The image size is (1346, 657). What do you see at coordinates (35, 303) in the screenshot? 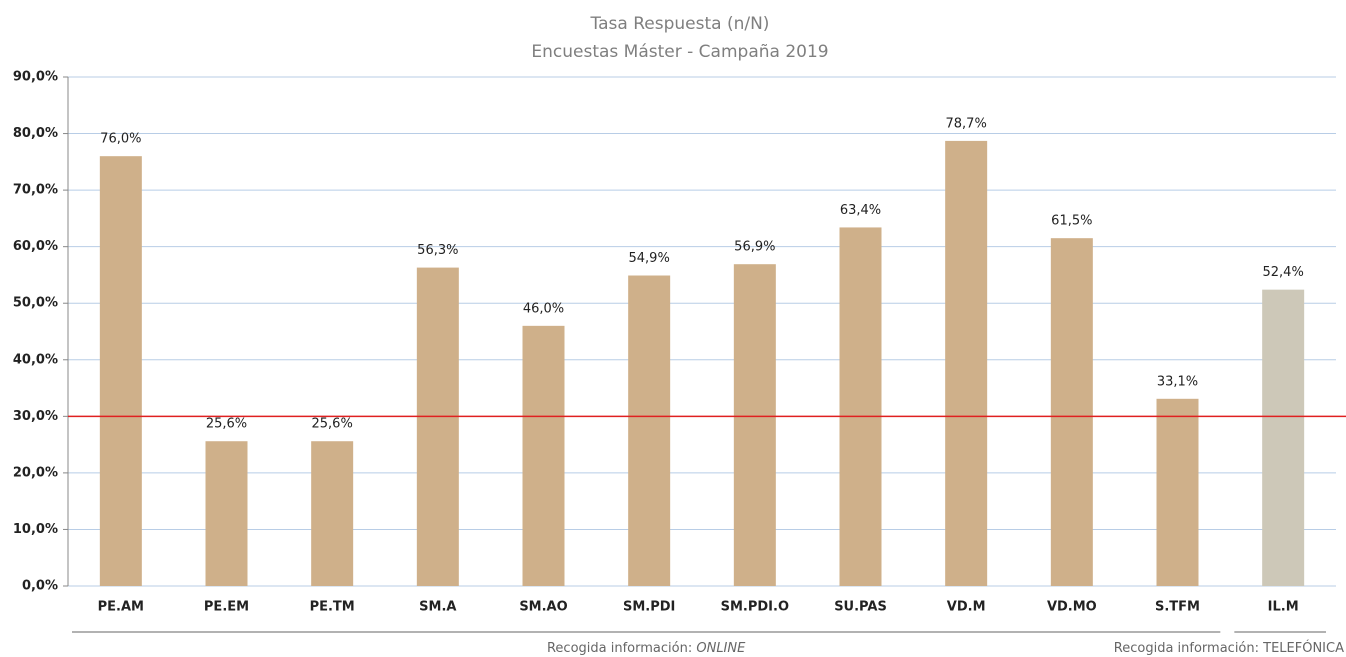
I see `y-tick-label: 50,0%` at bounding box center [35, 303].